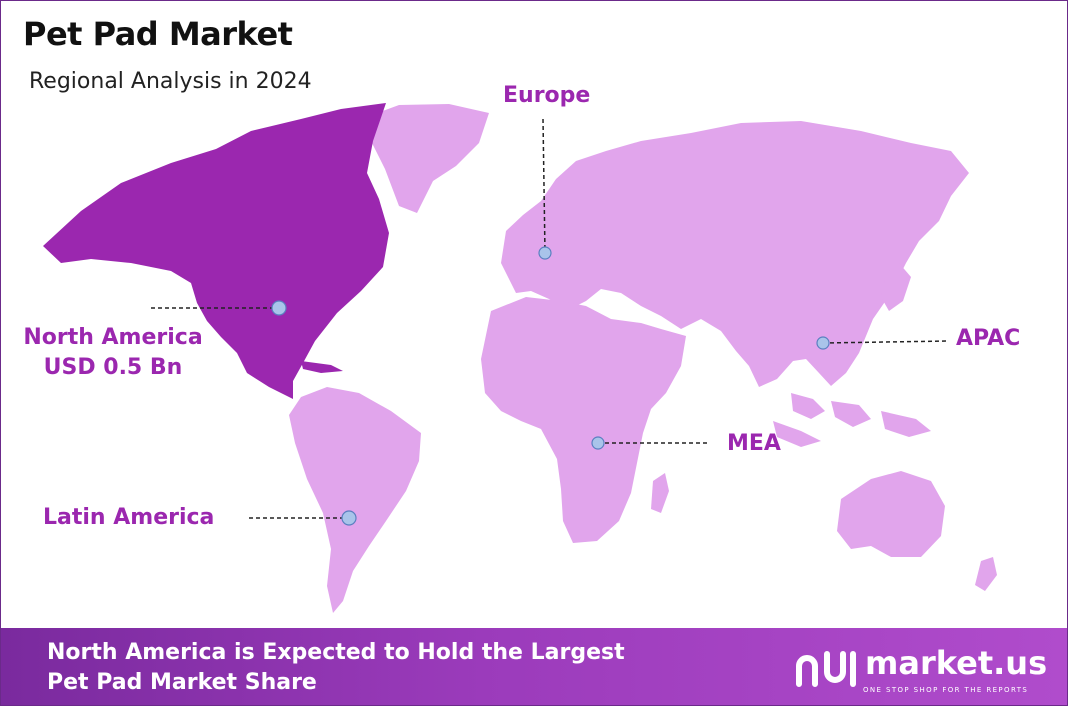 This screenshot has height=706, width=1068. I want to click on north-america-name: North America, so click(113, 337).